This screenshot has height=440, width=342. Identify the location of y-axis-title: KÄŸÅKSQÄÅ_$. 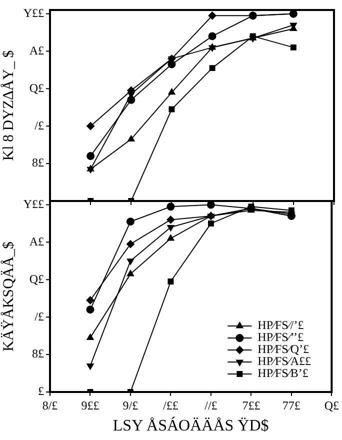
(8, 296).